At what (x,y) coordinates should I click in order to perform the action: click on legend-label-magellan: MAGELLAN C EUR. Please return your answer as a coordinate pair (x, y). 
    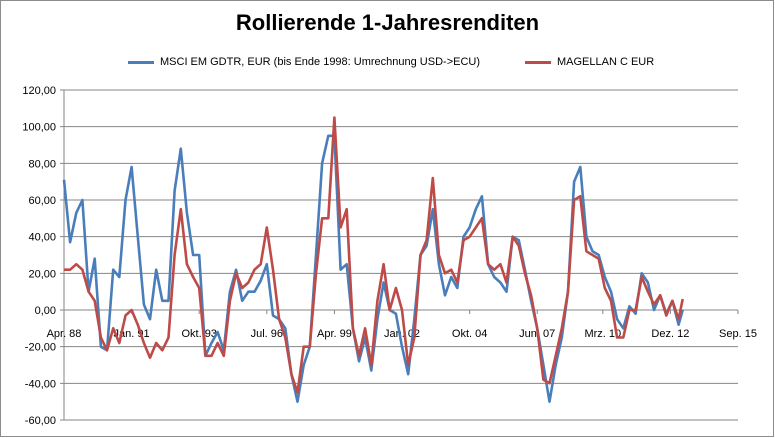
    Looking at the image, I should click on (606, 62).